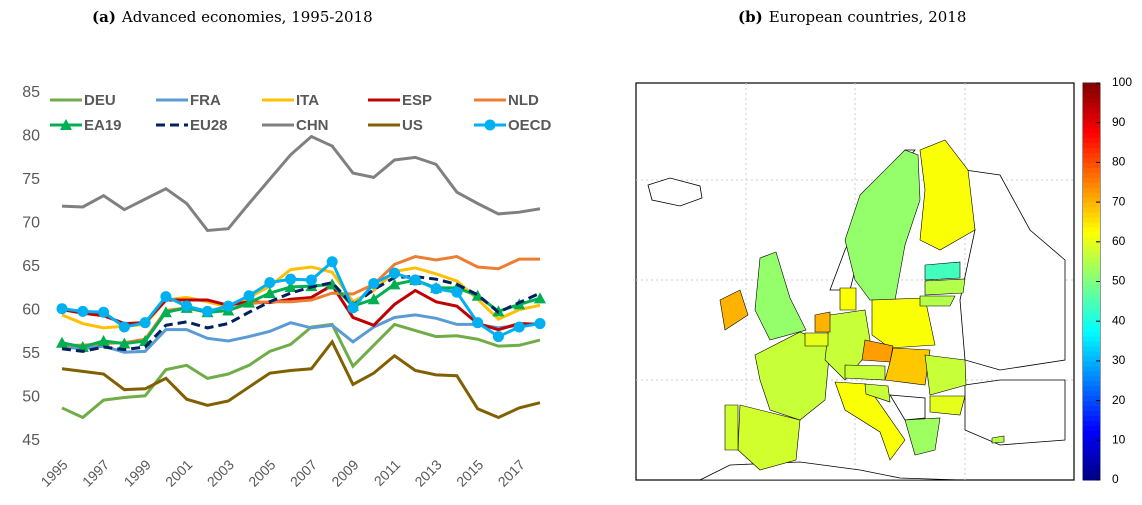 The image size is (1142, 505). I want to click on colorbar-tick-label: 70, so click(1119, 201).